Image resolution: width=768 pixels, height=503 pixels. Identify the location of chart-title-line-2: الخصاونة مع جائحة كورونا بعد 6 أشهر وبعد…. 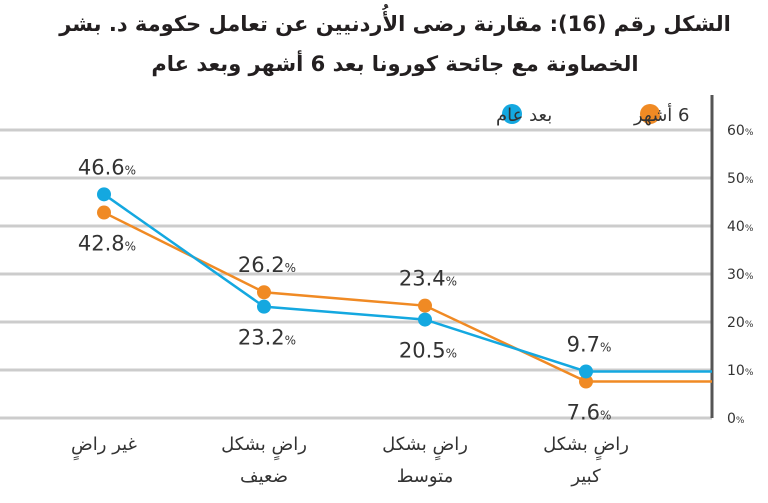
(395, 64).